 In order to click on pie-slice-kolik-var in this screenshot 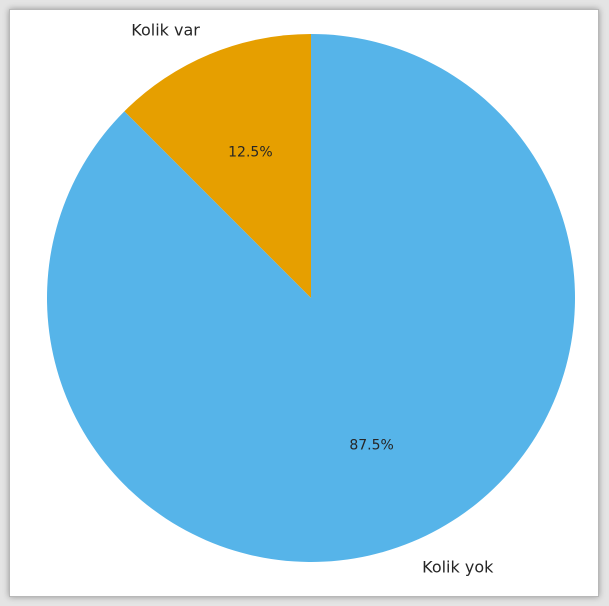, I will do `click(217, 166)`.